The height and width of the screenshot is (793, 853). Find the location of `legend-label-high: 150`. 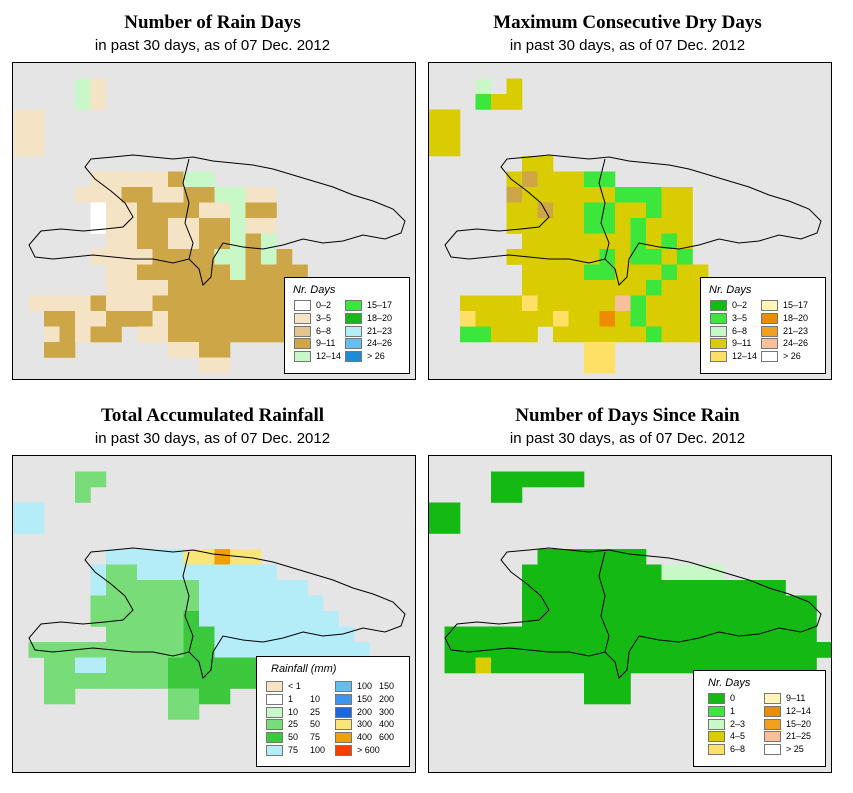

legend-label-high: 150 is located at coordinates (387, 686).